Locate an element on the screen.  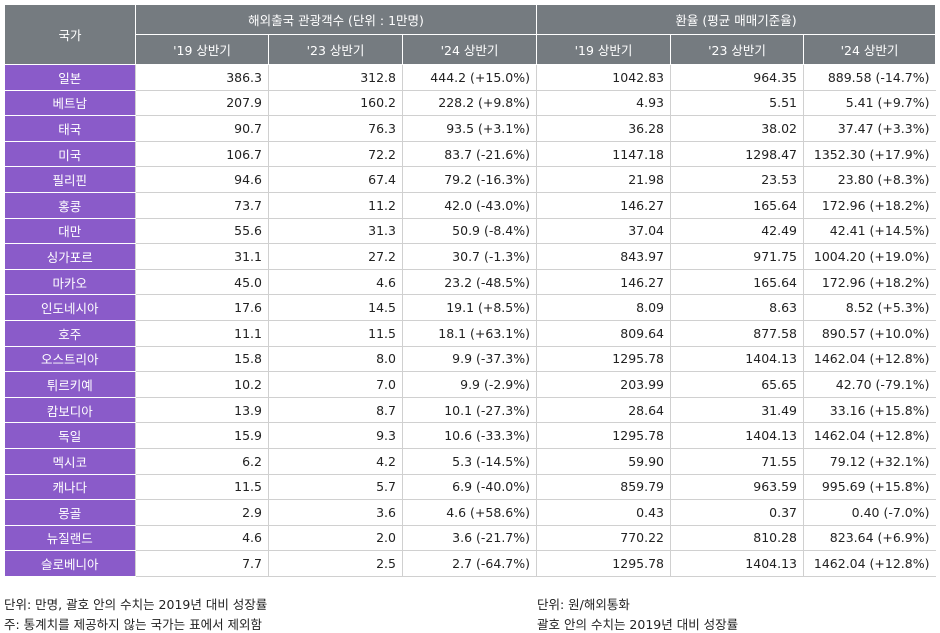
cell: 10.2 is located at coordinates (202, 384).